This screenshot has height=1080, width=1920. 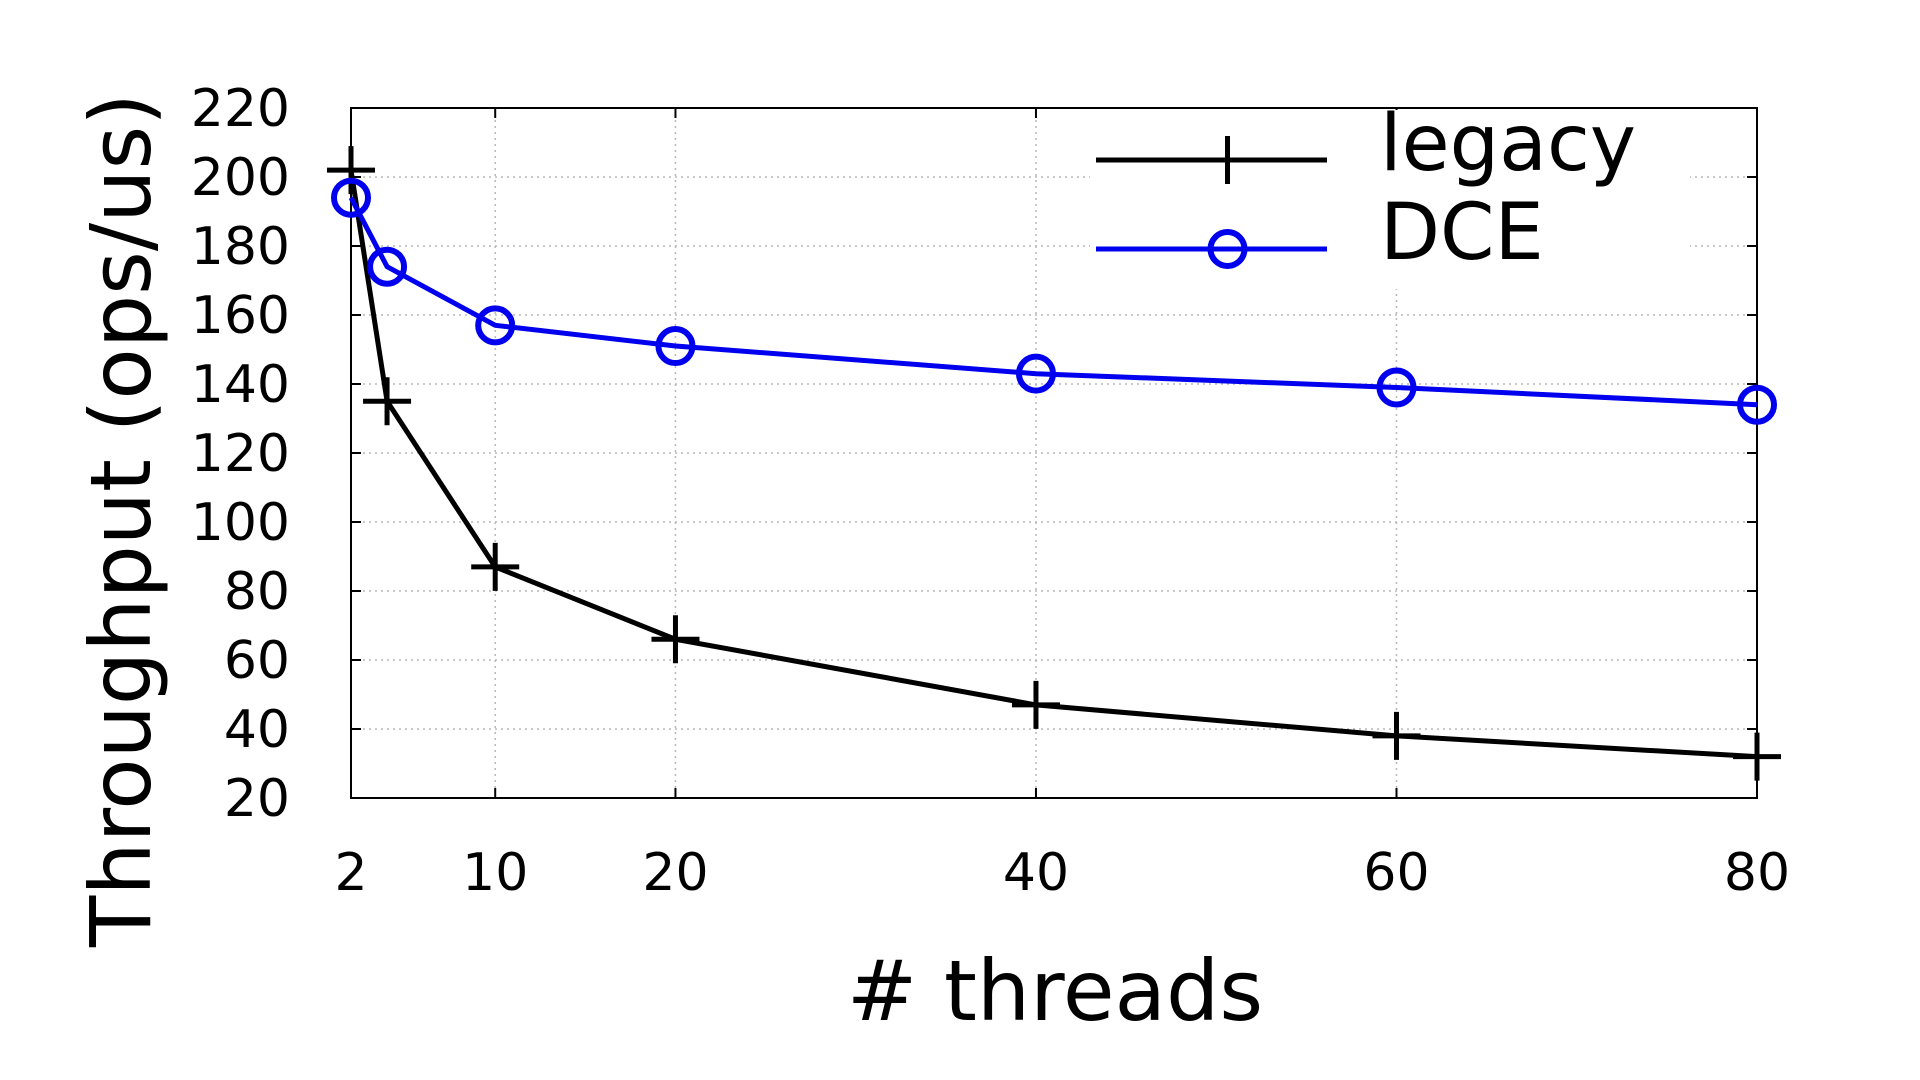 What do you see at coordinates (257, 799) in the screenshot?
I see `y-tick-label: 20` at bounding box center [257, 799].